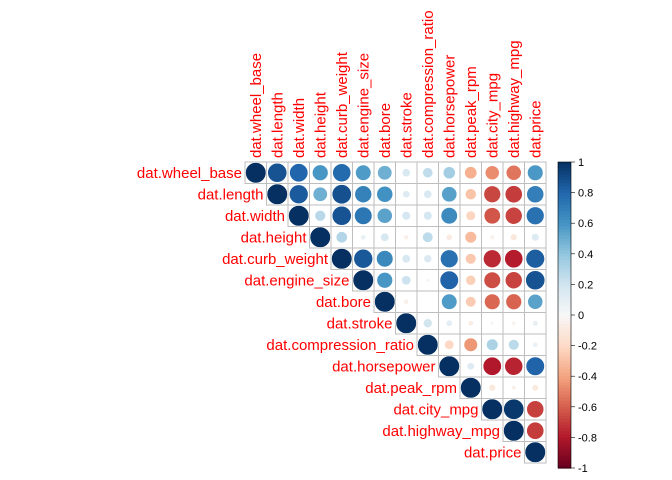 This screenshot has width=672, height=480. I want to click on colorbar-tick-label: -1, so click(583, 469).